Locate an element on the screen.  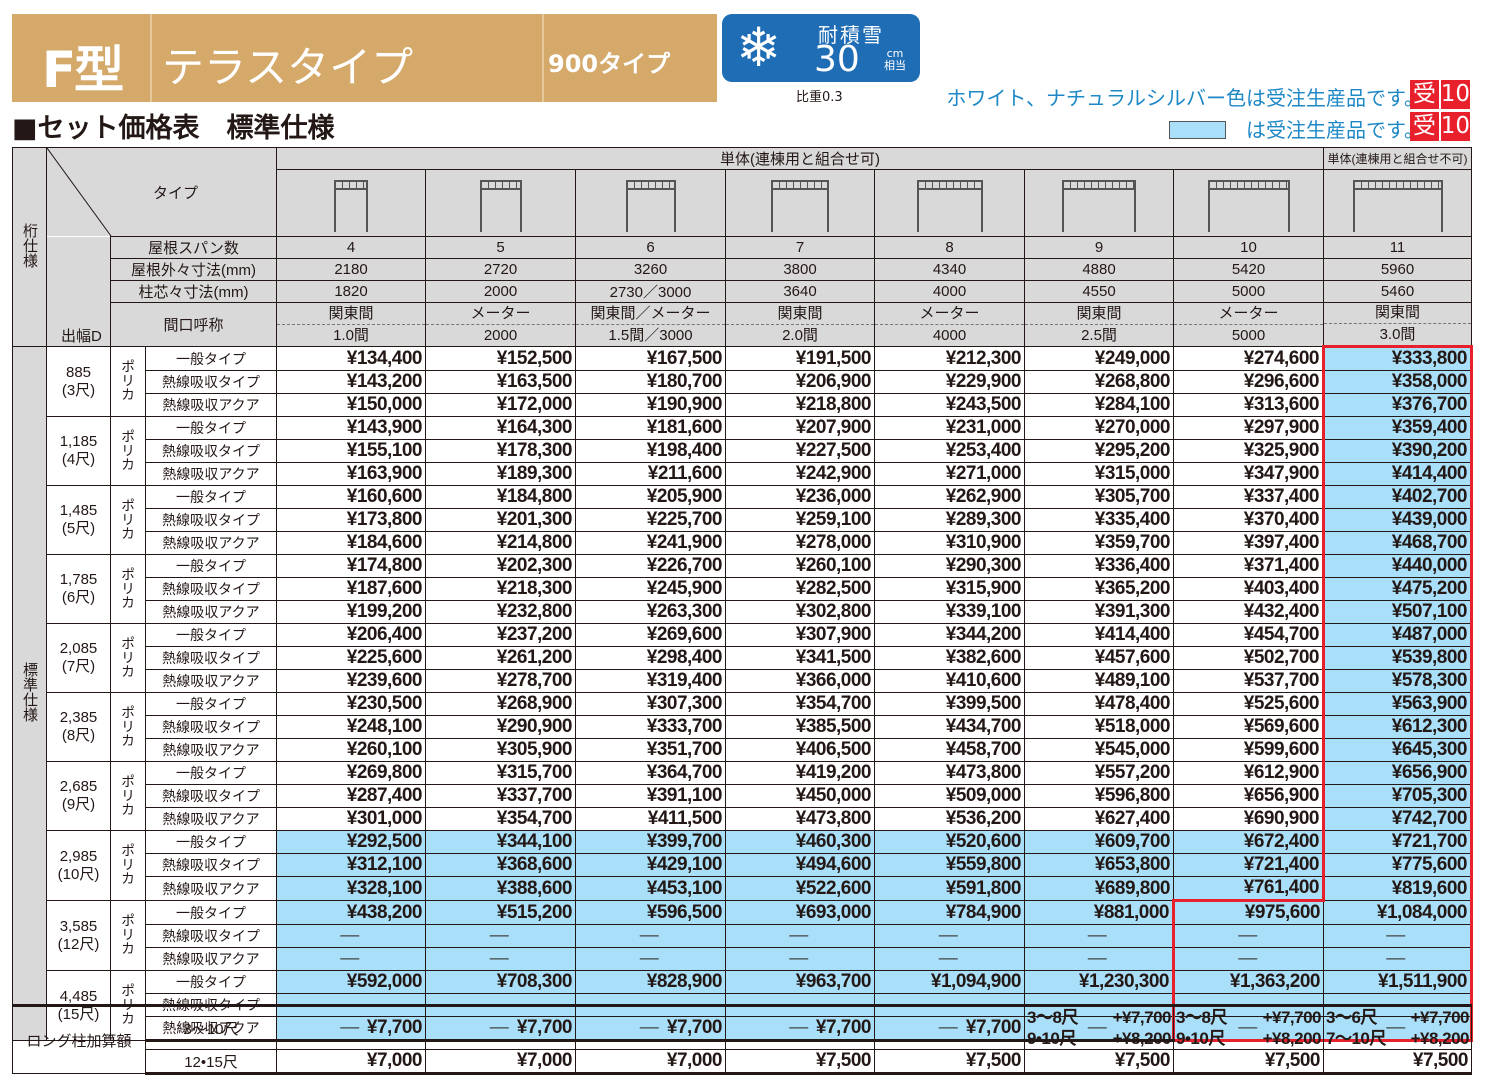
price-cell: ¥307,300 is located at coordinates (650, 704).